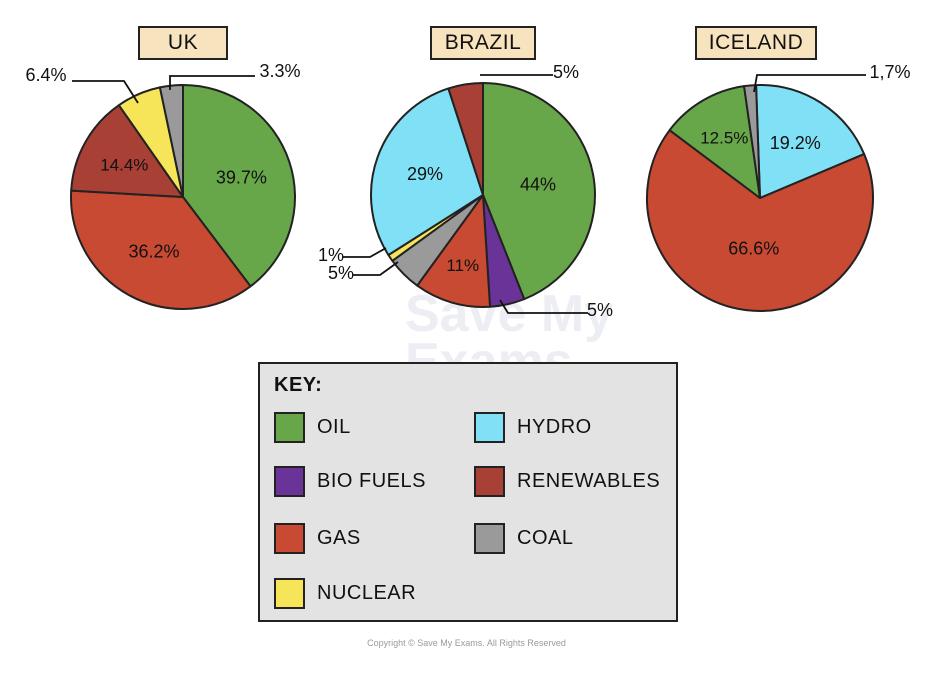 This screenshot has height=683, width=933. I want to click on iceland-slice-oil, so click(714, 142).